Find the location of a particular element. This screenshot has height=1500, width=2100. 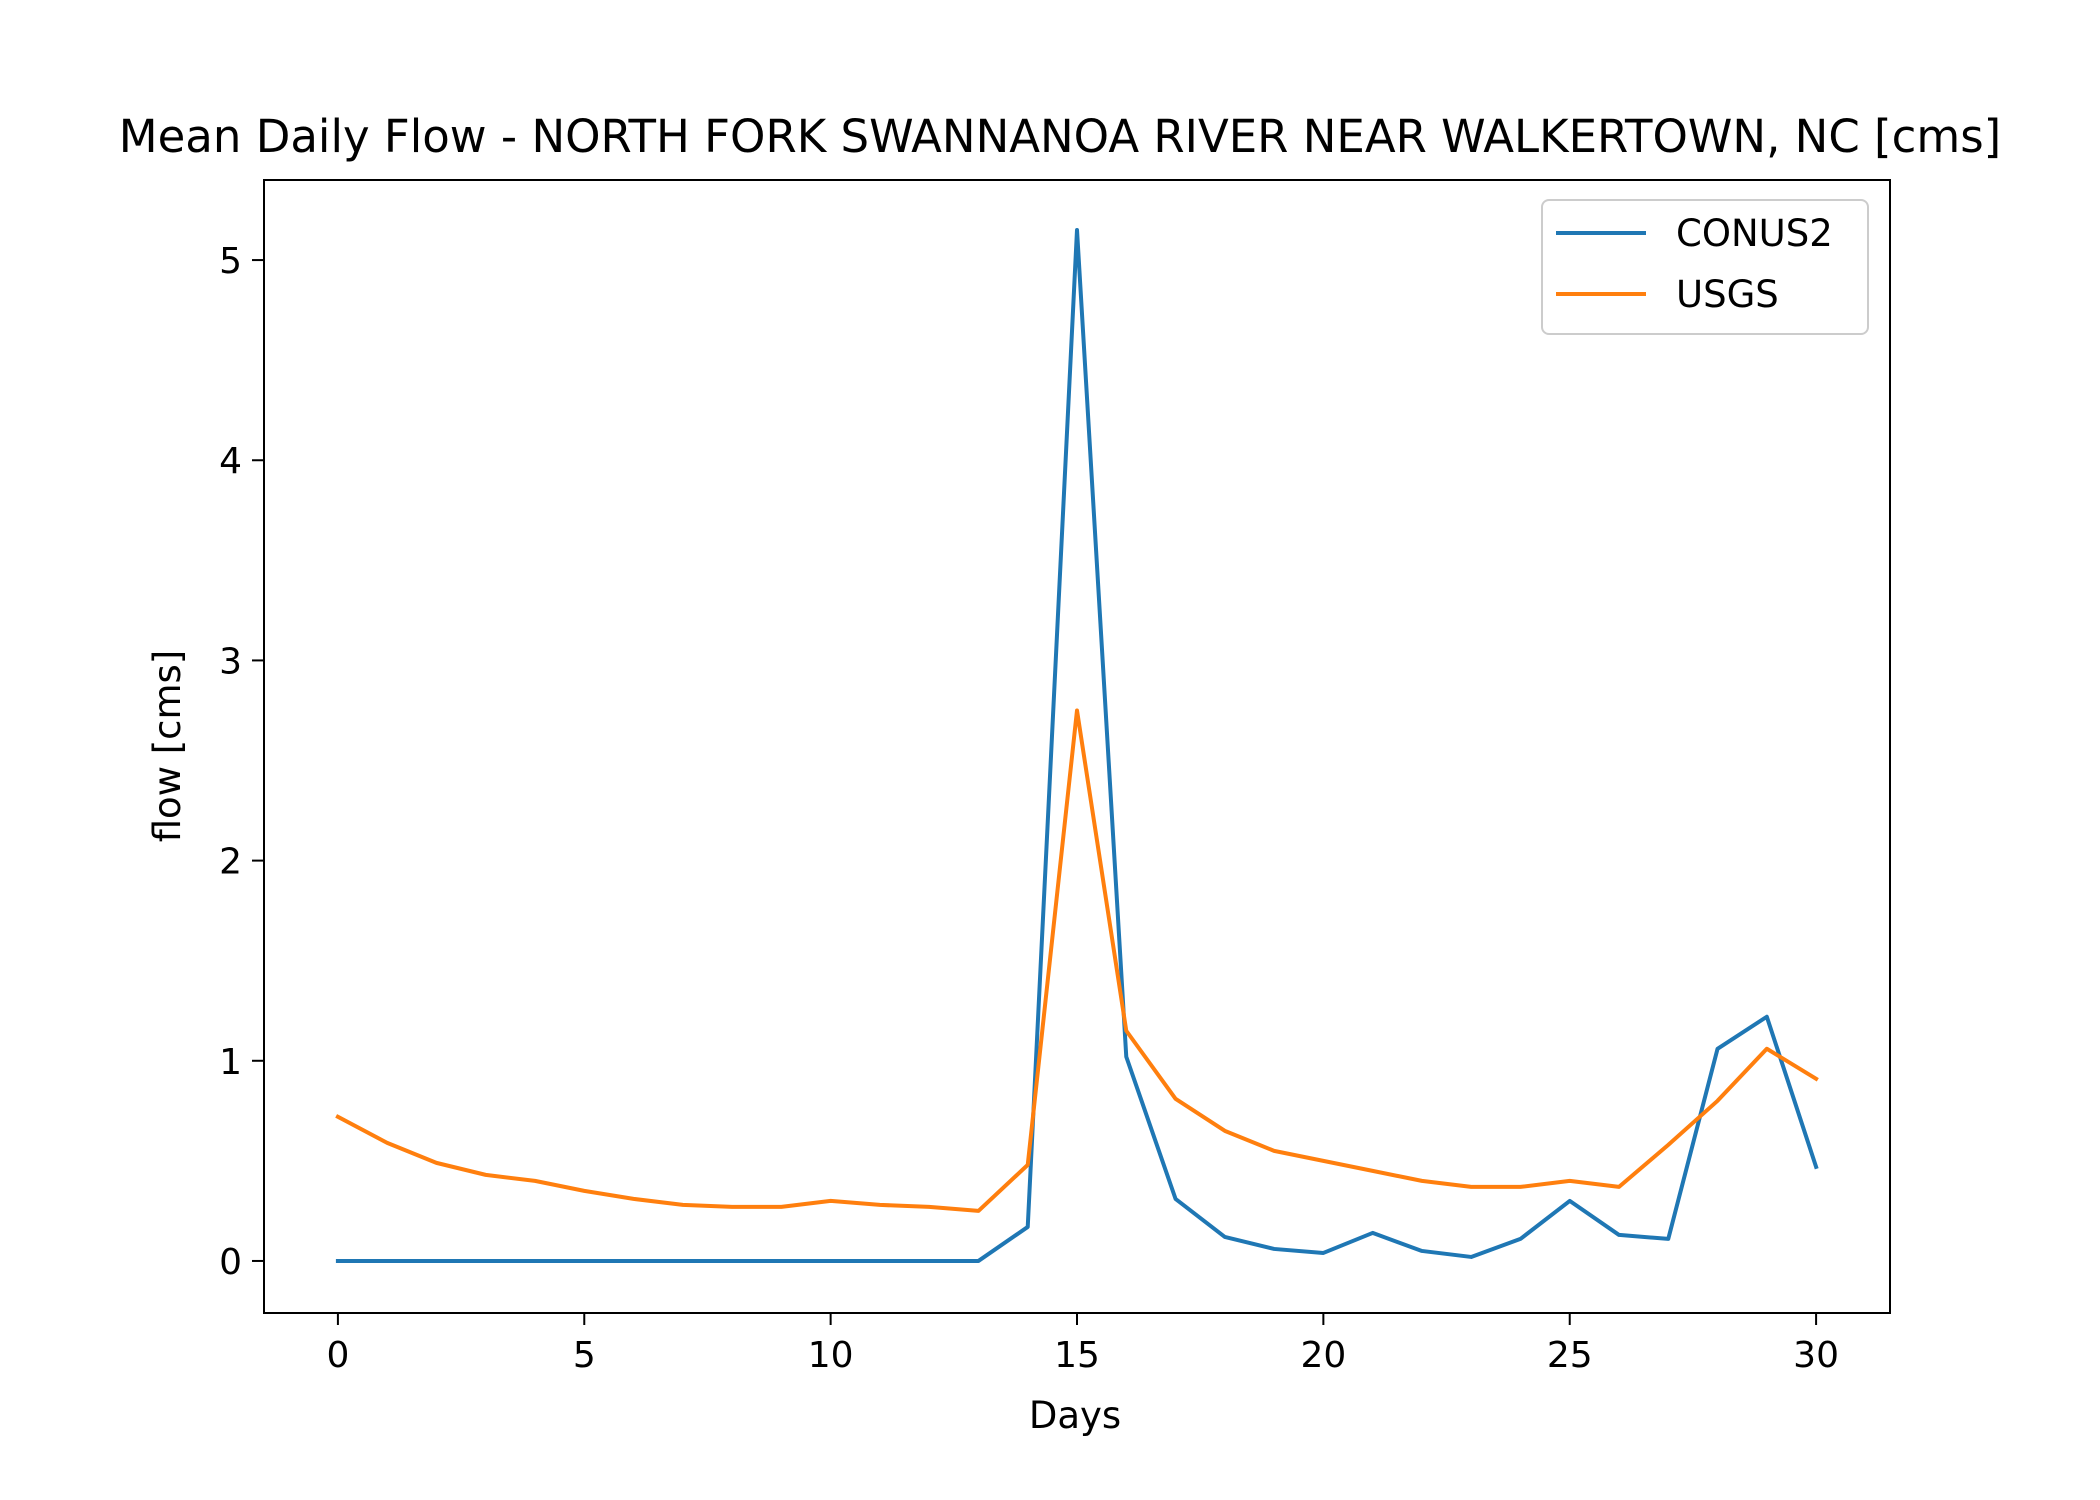

y-tick-label: 0 is located at coordinates (230, 1262).